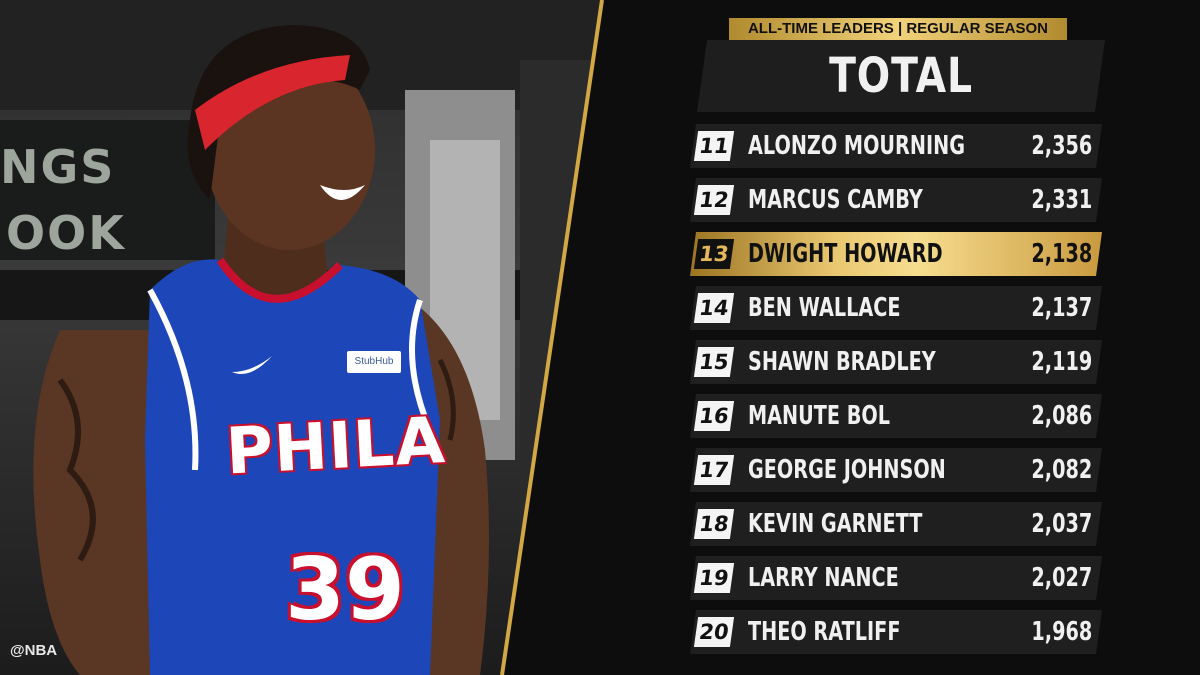  I want to click on leader-row: 18 KEVIN GARNETT 2,037, so click(896, 524).